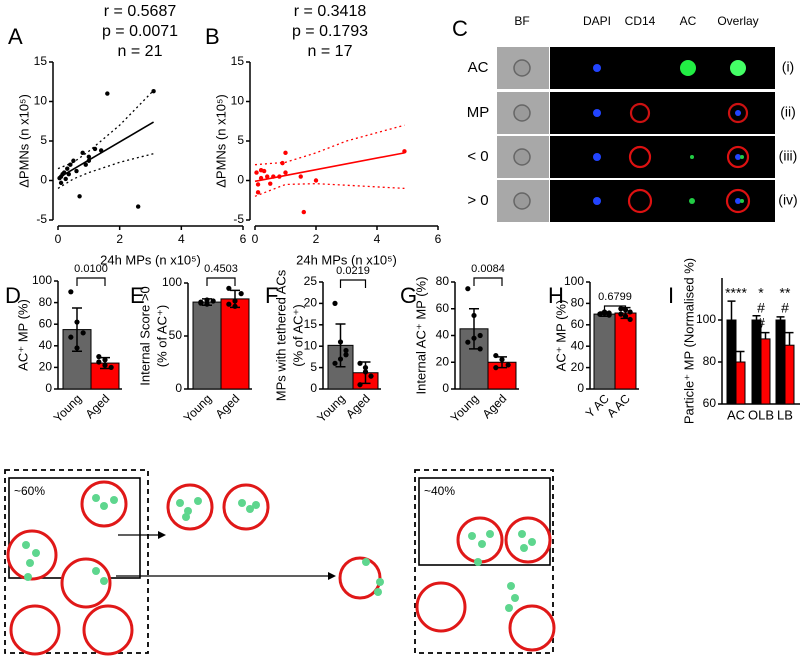 The image size is (800, 659). What do you see at coordinates (785, 308) in the screenshot?
I see `significance-mark: #` at bounding box center [785, 308].